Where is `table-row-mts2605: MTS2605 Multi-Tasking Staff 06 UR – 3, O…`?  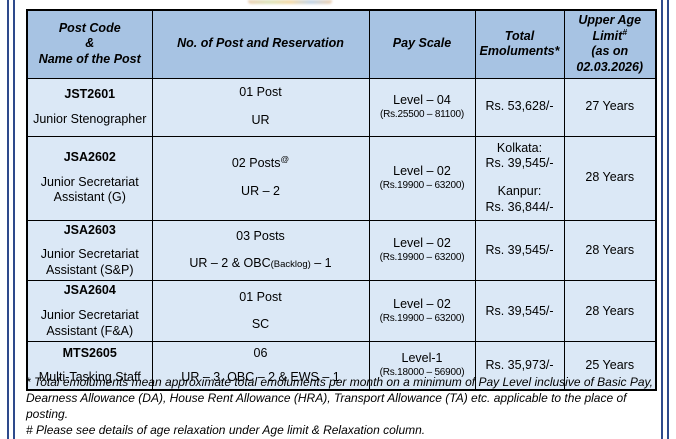
table-row-mts2605: MTS2605 Multi-Tasking Staff 06 UR – 3, O… is located at coordinates (341, 366).